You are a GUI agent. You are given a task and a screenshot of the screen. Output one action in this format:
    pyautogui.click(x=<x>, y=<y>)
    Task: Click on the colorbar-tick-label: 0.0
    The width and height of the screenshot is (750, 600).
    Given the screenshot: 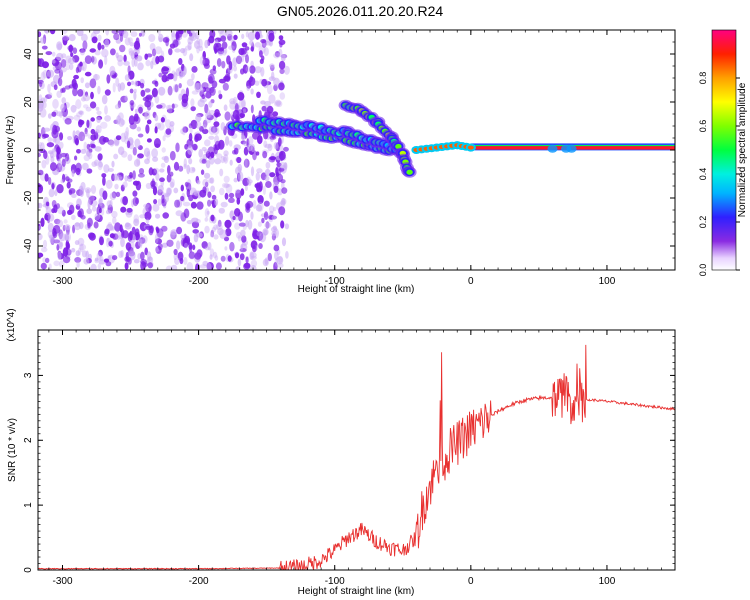 What is the action you would take?
    pyautogui.click(x=703, y=270)
    